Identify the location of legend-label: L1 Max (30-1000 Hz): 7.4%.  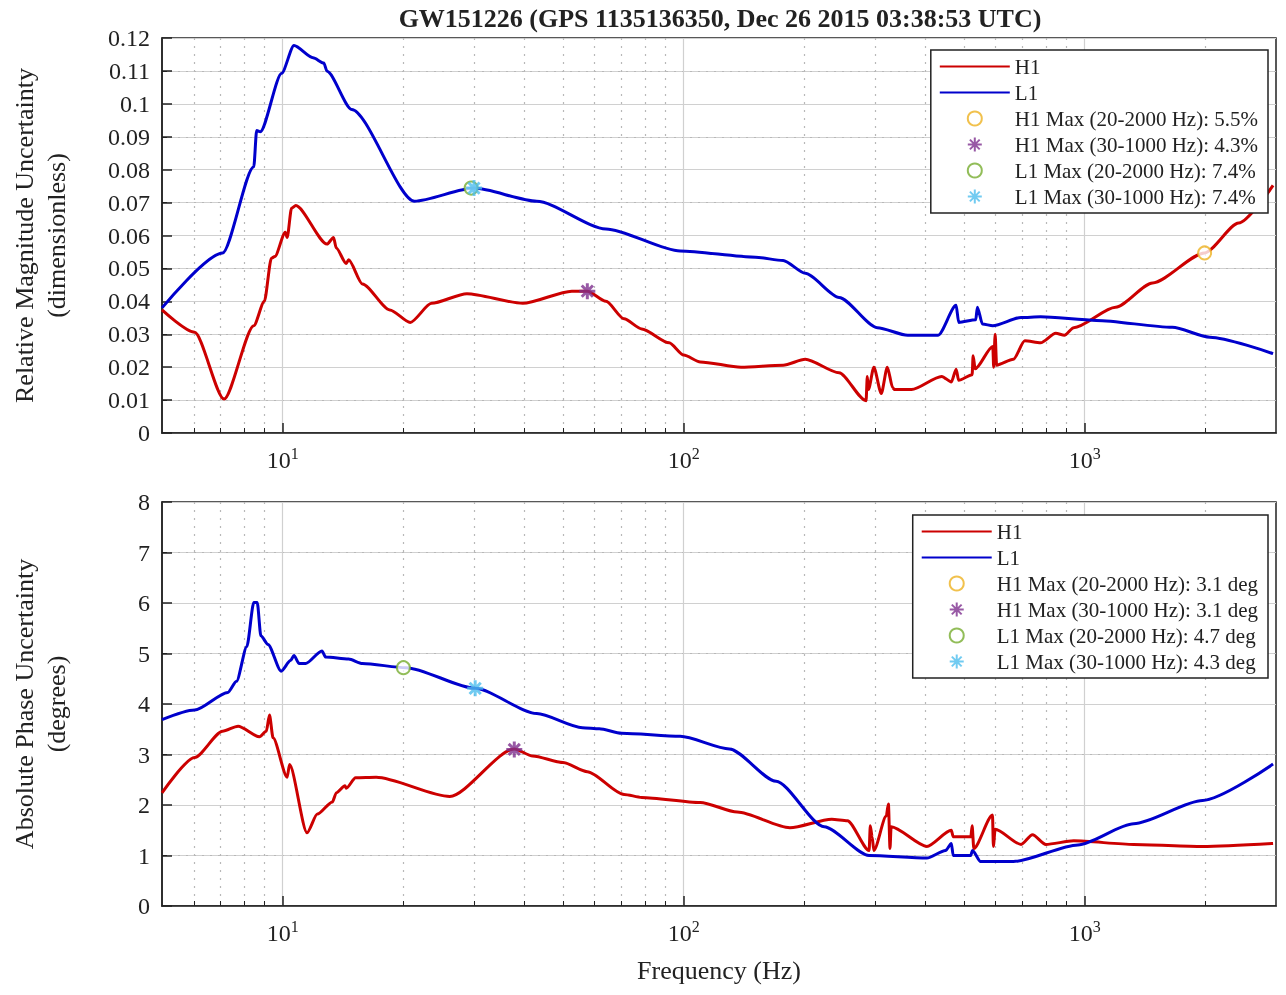
(1135, 196).